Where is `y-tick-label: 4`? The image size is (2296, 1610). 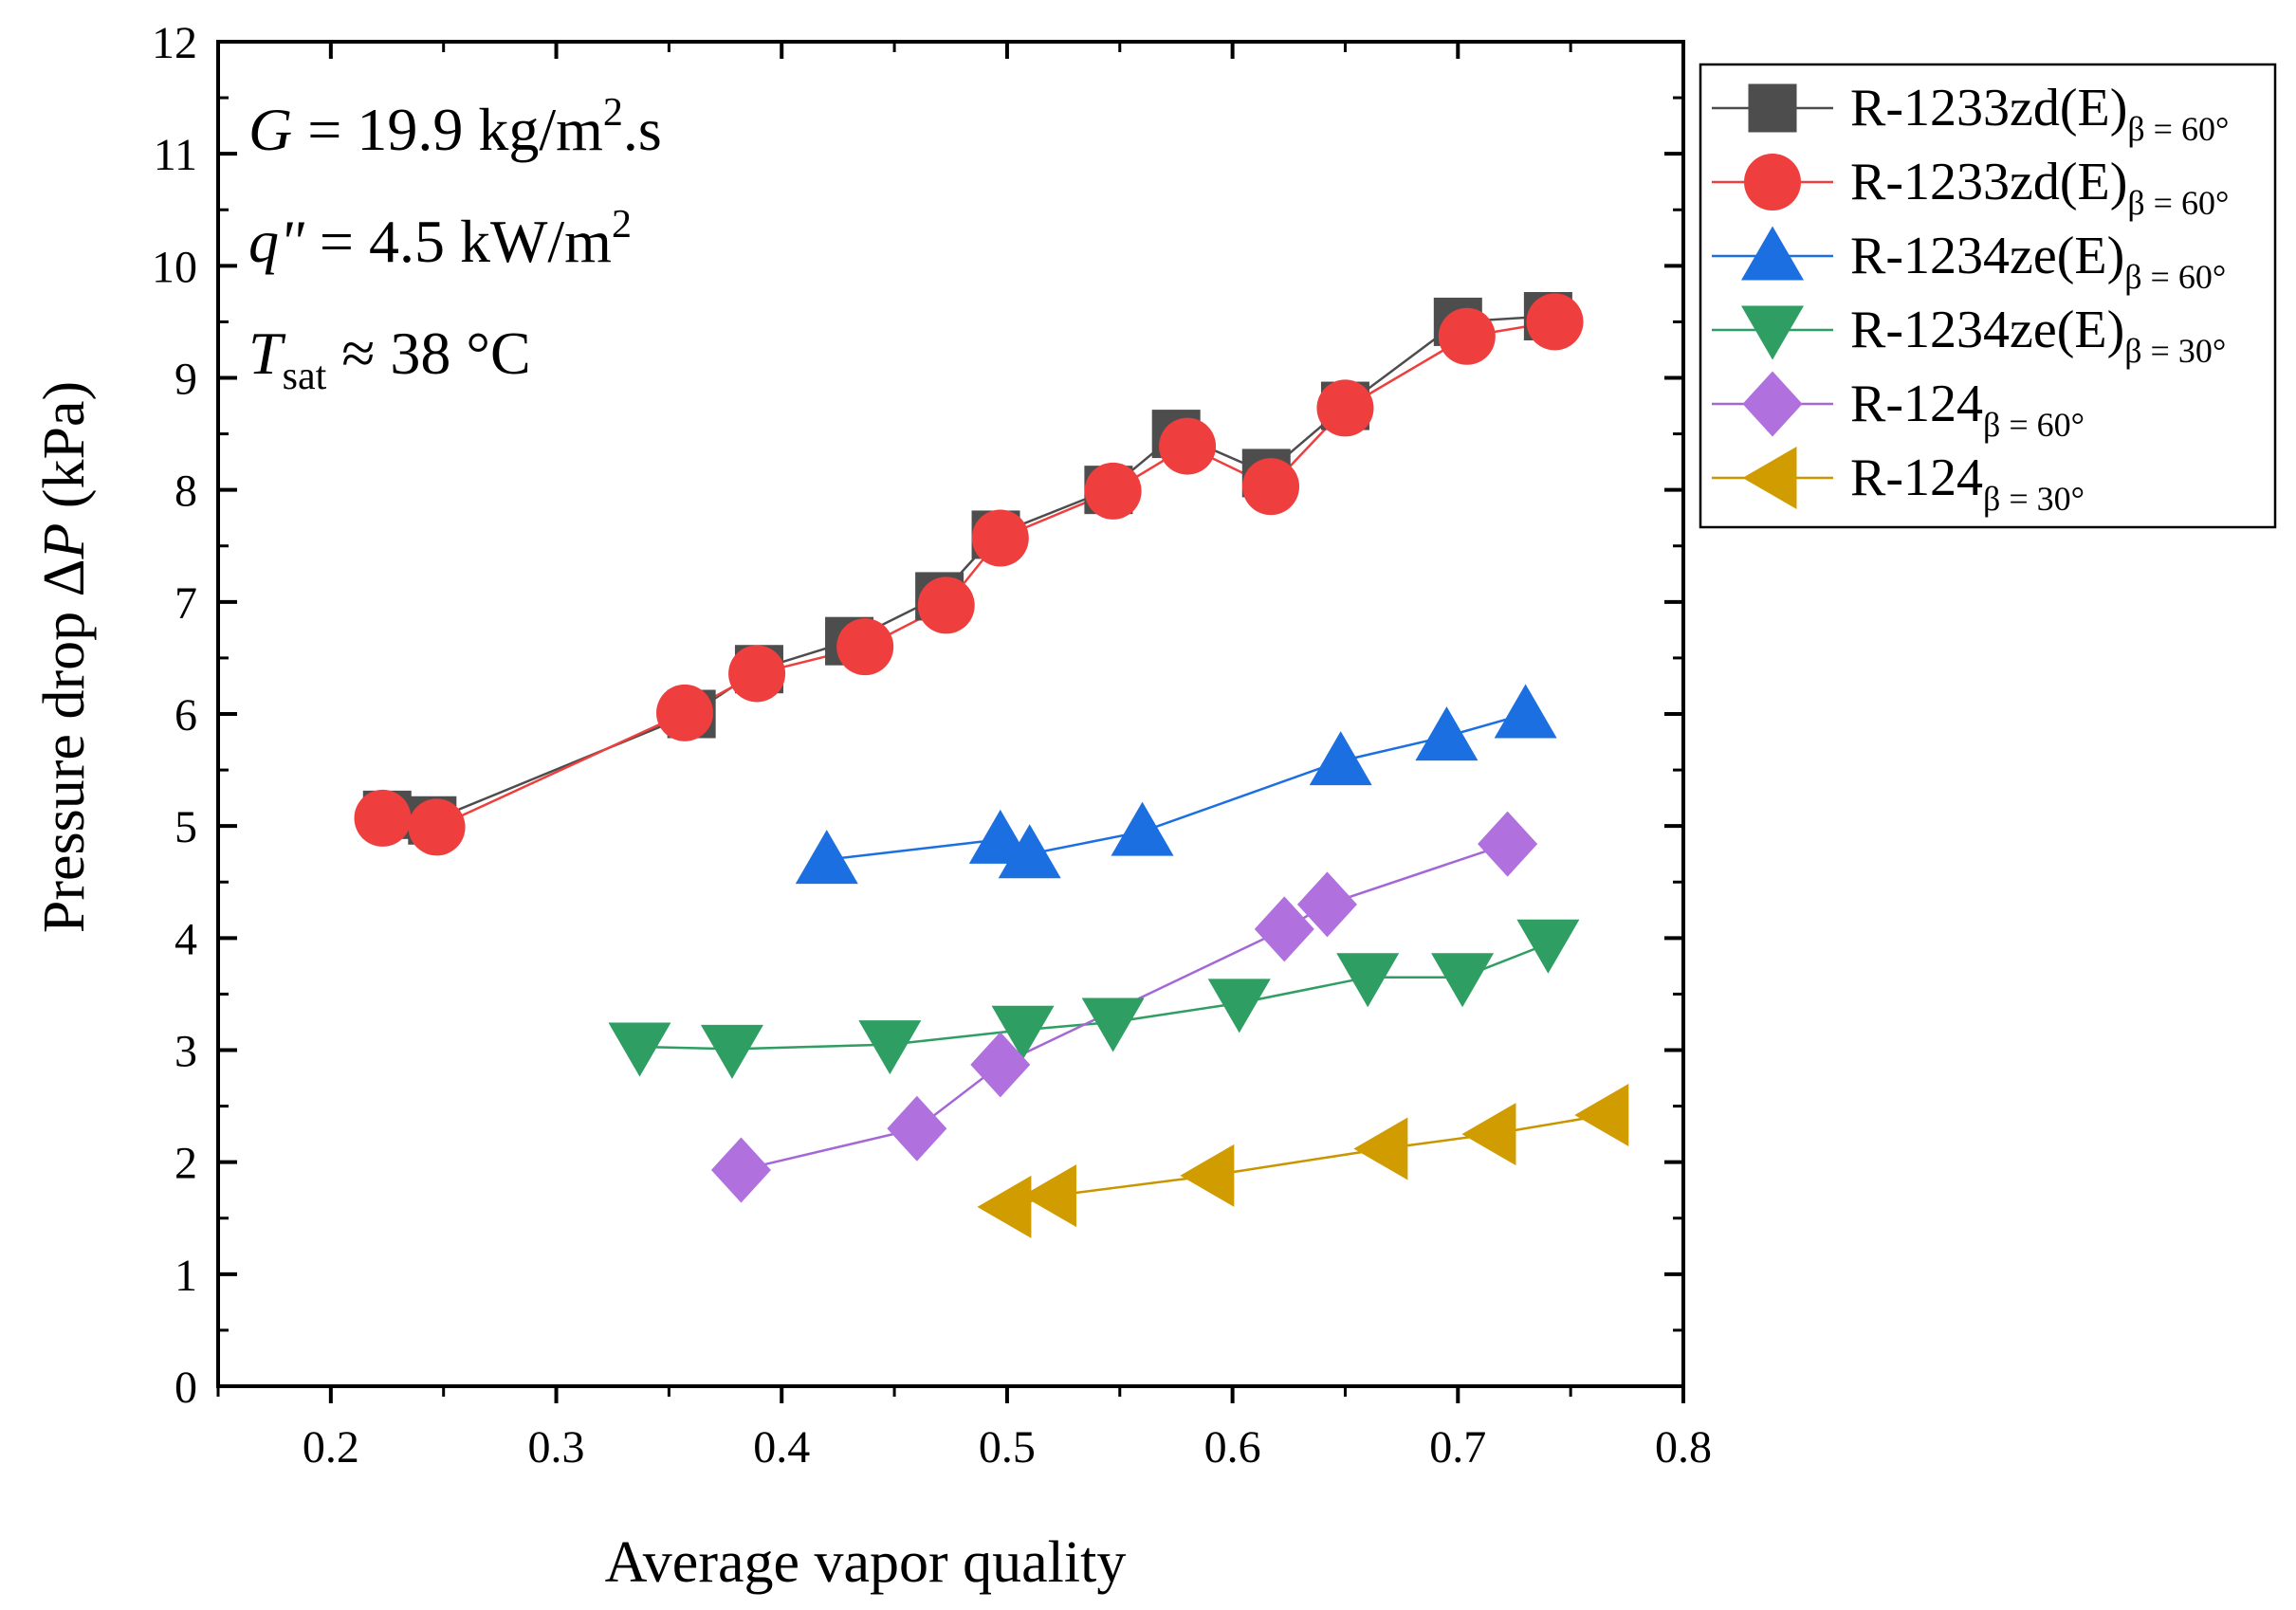
y-tick-label: 4 is located at coordinates (185, 939).